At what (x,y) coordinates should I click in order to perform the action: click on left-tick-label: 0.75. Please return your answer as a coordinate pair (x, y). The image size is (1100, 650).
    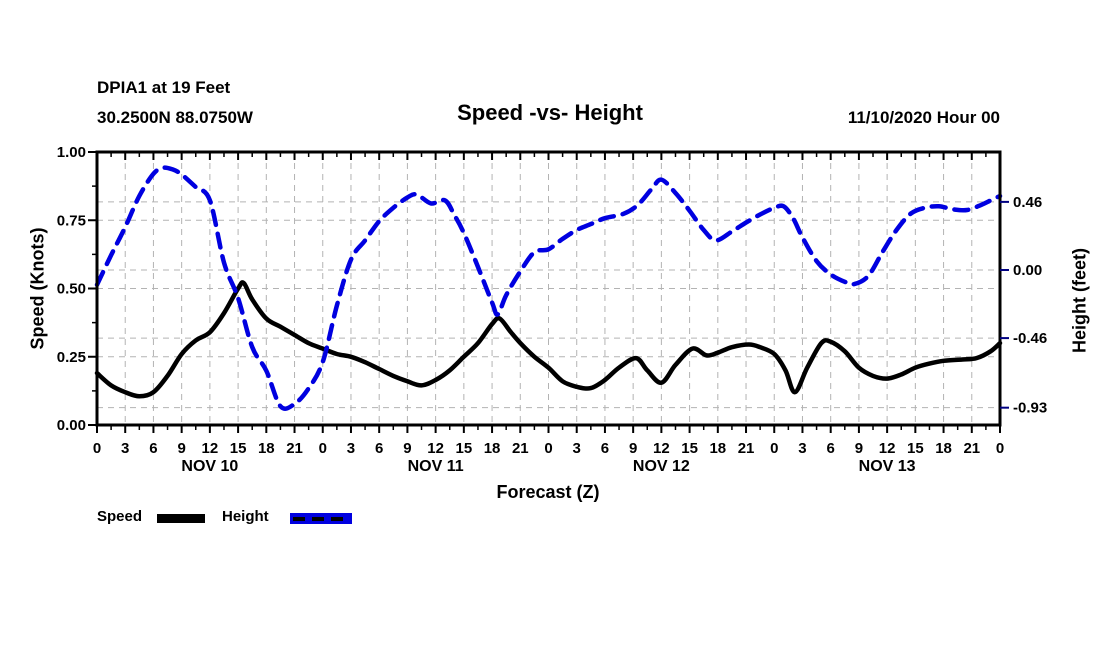
    Looking at the image, I should click on (71, 220).